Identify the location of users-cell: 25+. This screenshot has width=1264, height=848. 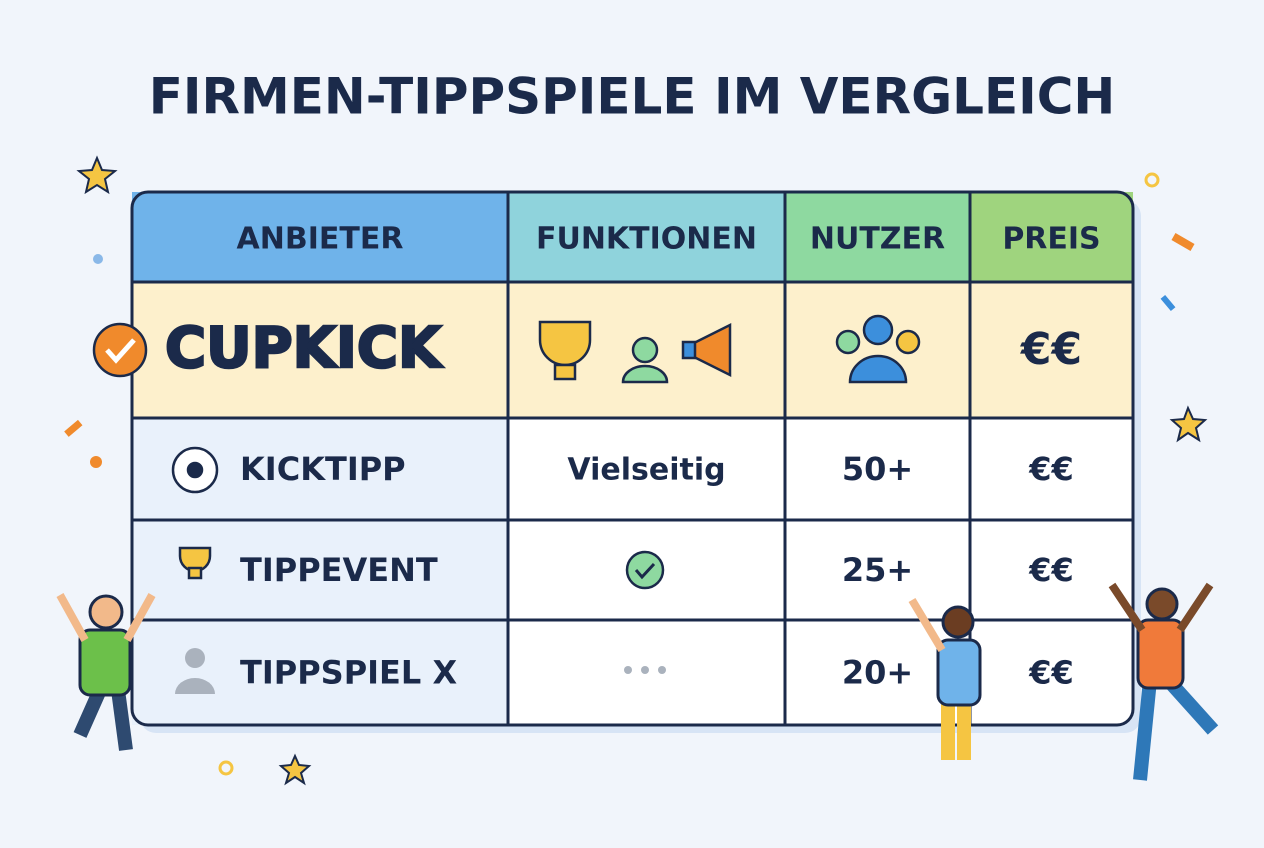
(877, 570).